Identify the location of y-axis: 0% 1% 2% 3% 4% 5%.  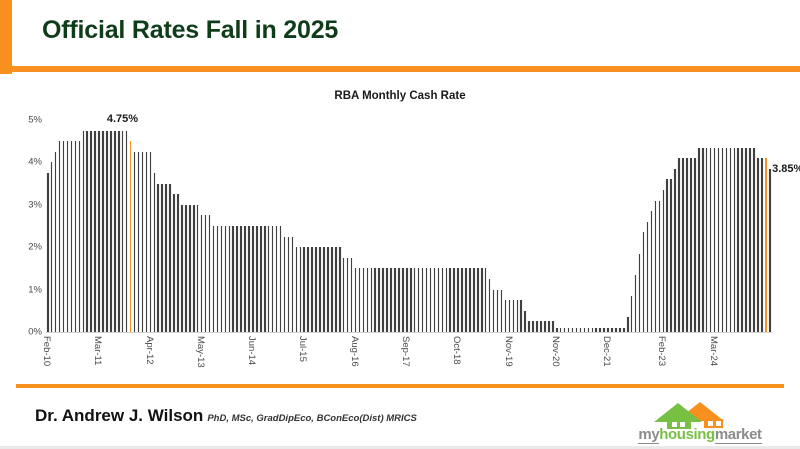
(21, 226).